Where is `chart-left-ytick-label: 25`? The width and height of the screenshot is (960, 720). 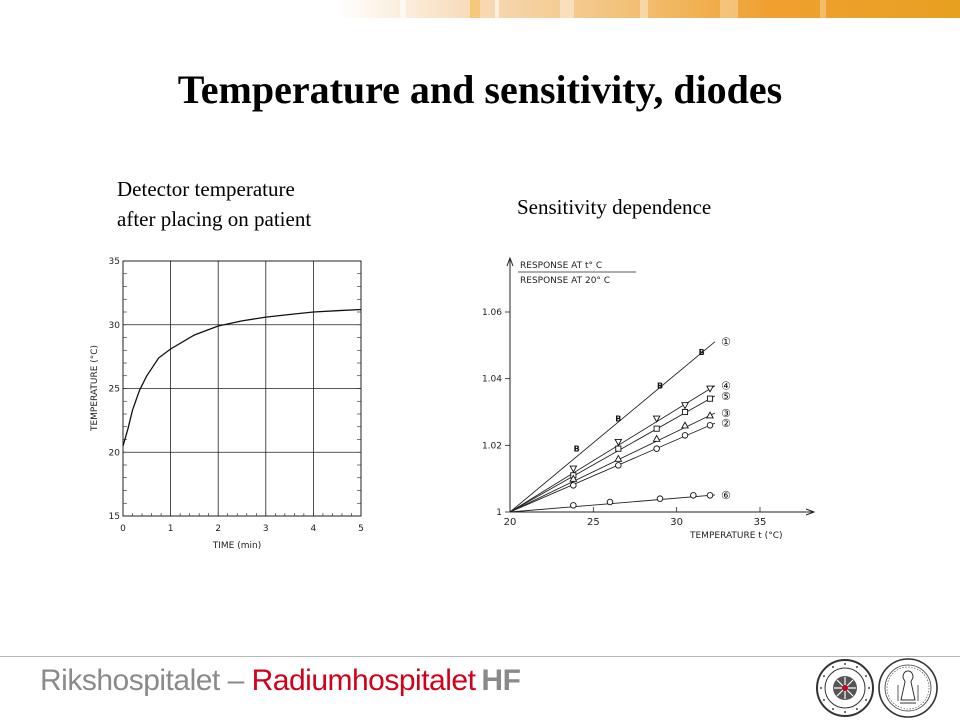 chart-left-ytick-label: 25 is located at coordinates (114, 390).